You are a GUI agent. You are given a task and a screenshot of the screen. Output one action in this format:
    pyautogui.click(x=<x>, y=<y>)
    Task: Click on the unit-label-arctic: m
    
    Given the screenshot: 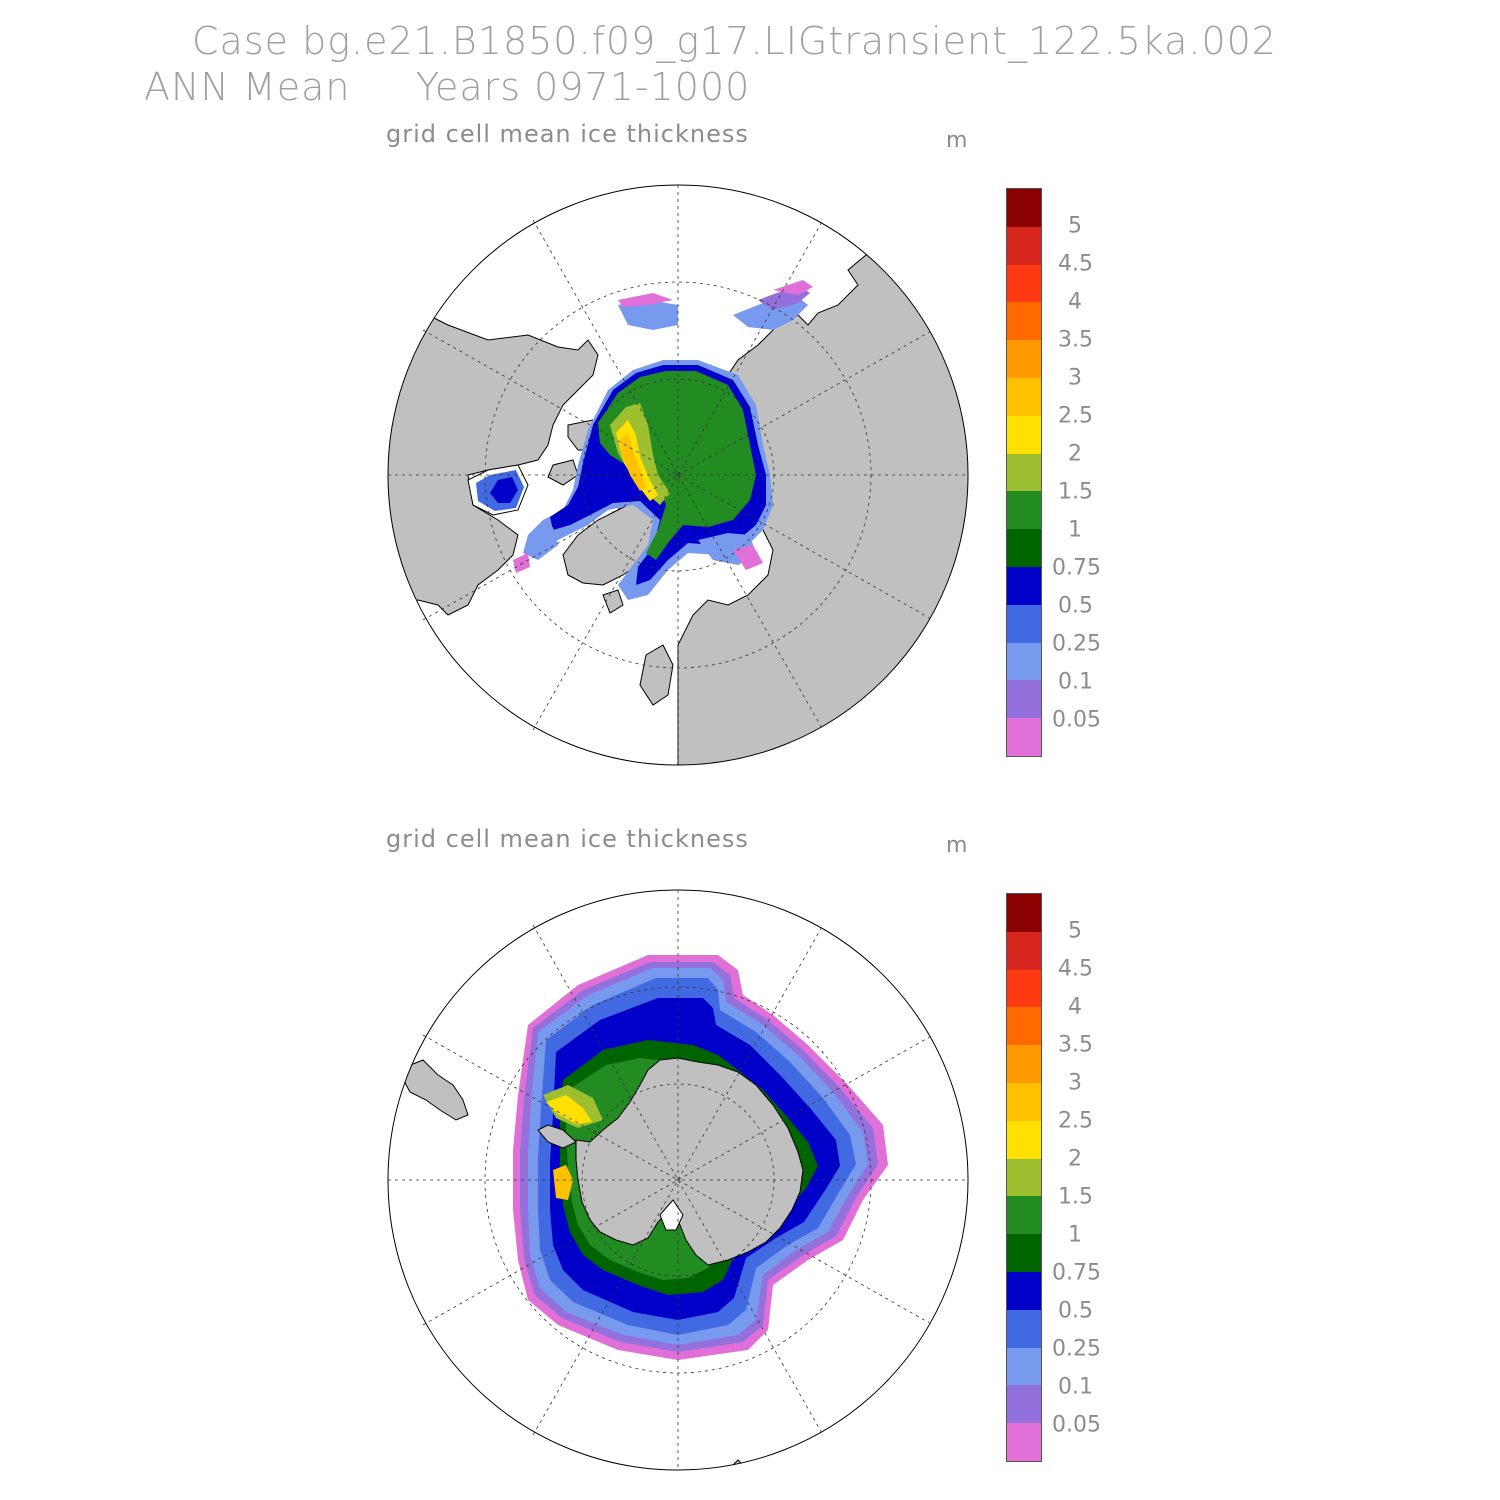 What is the action you would take?
    pyautogui.click(x=957, y=140)
    